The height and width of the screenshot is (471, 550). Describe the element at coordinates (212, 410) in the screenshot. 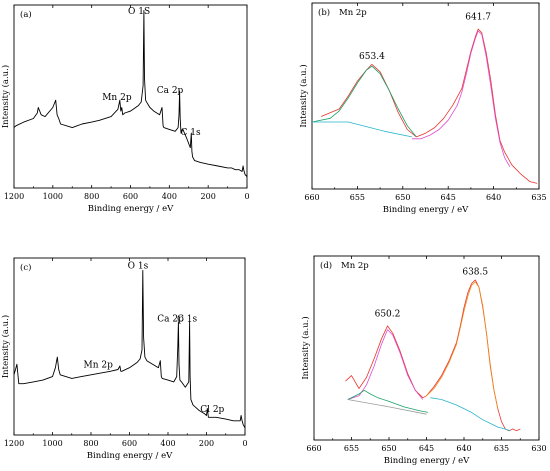

I see `peak-annotation: Cl 2p` at that location.